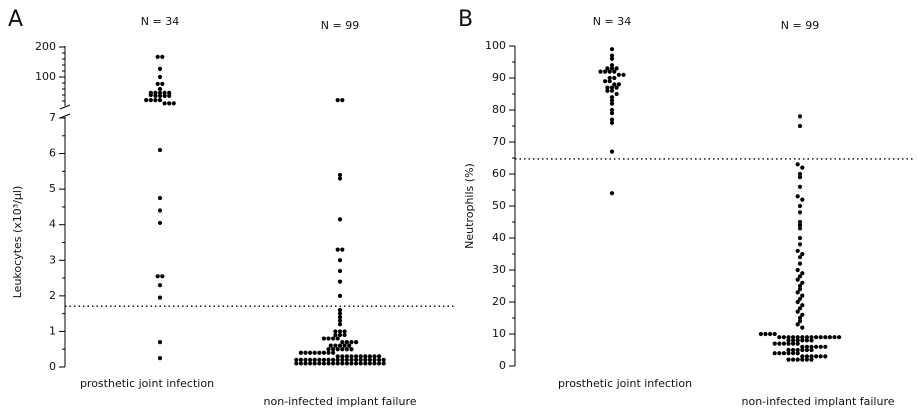 The image size is (917, 409). I want to click on y-tick-label: 30, so click(499, 269).